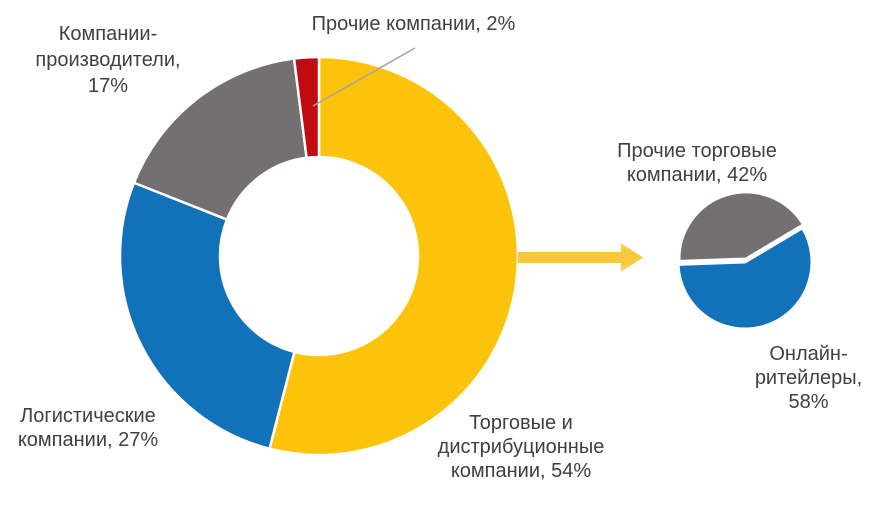 The height and width of the screenshot is (524, 886). What do you see at coordinates (580, 257) in the screenshot?
I see `flow-arrow` at bounding box center [580, 257].